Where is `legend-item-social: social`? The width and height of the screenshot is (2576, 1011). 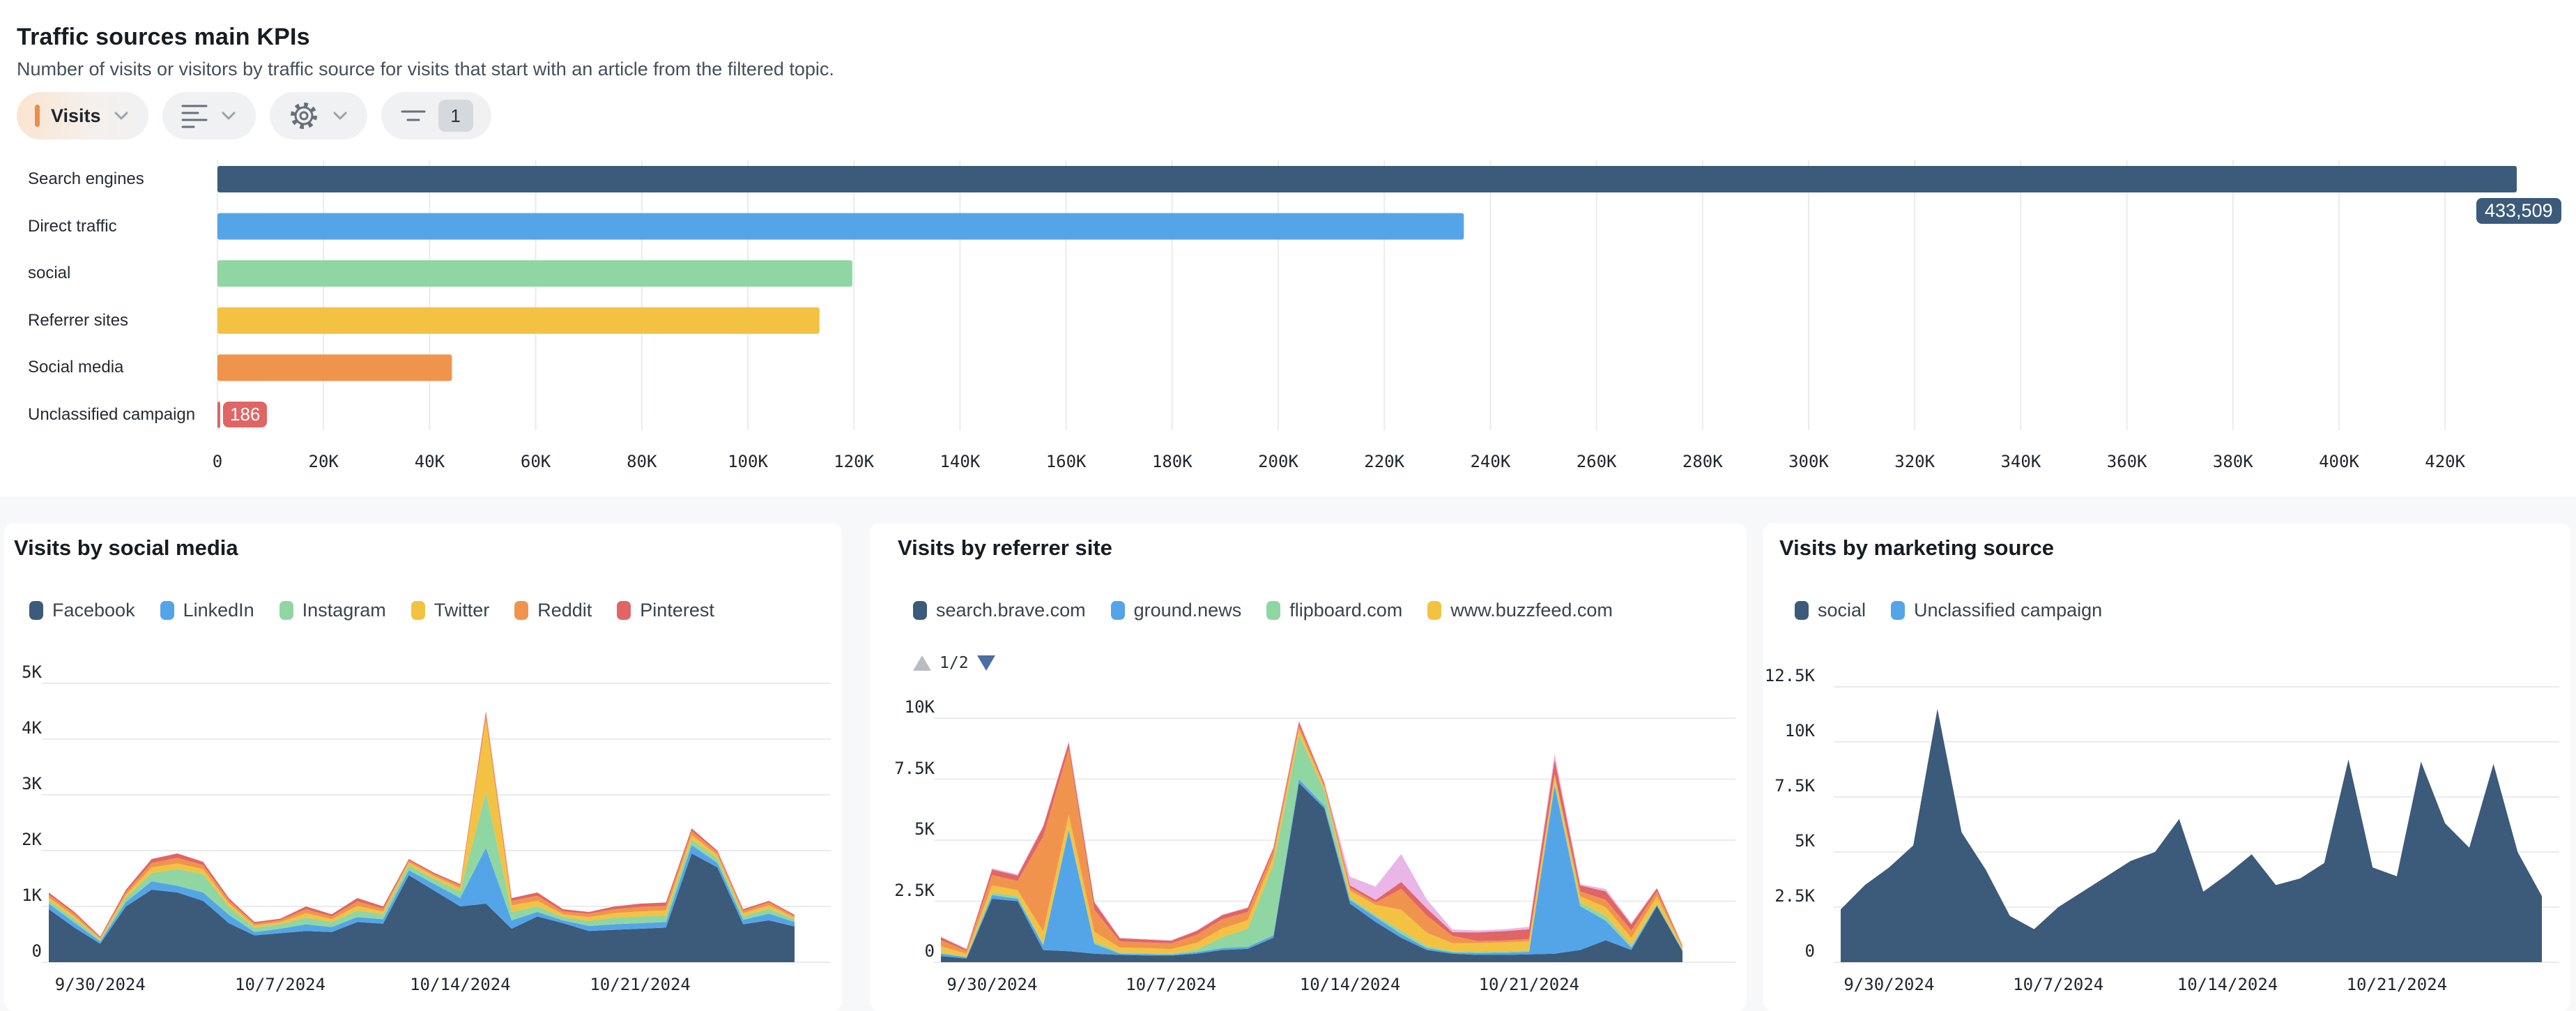
legend-item-social: social is located at coordinates (1830, 610).